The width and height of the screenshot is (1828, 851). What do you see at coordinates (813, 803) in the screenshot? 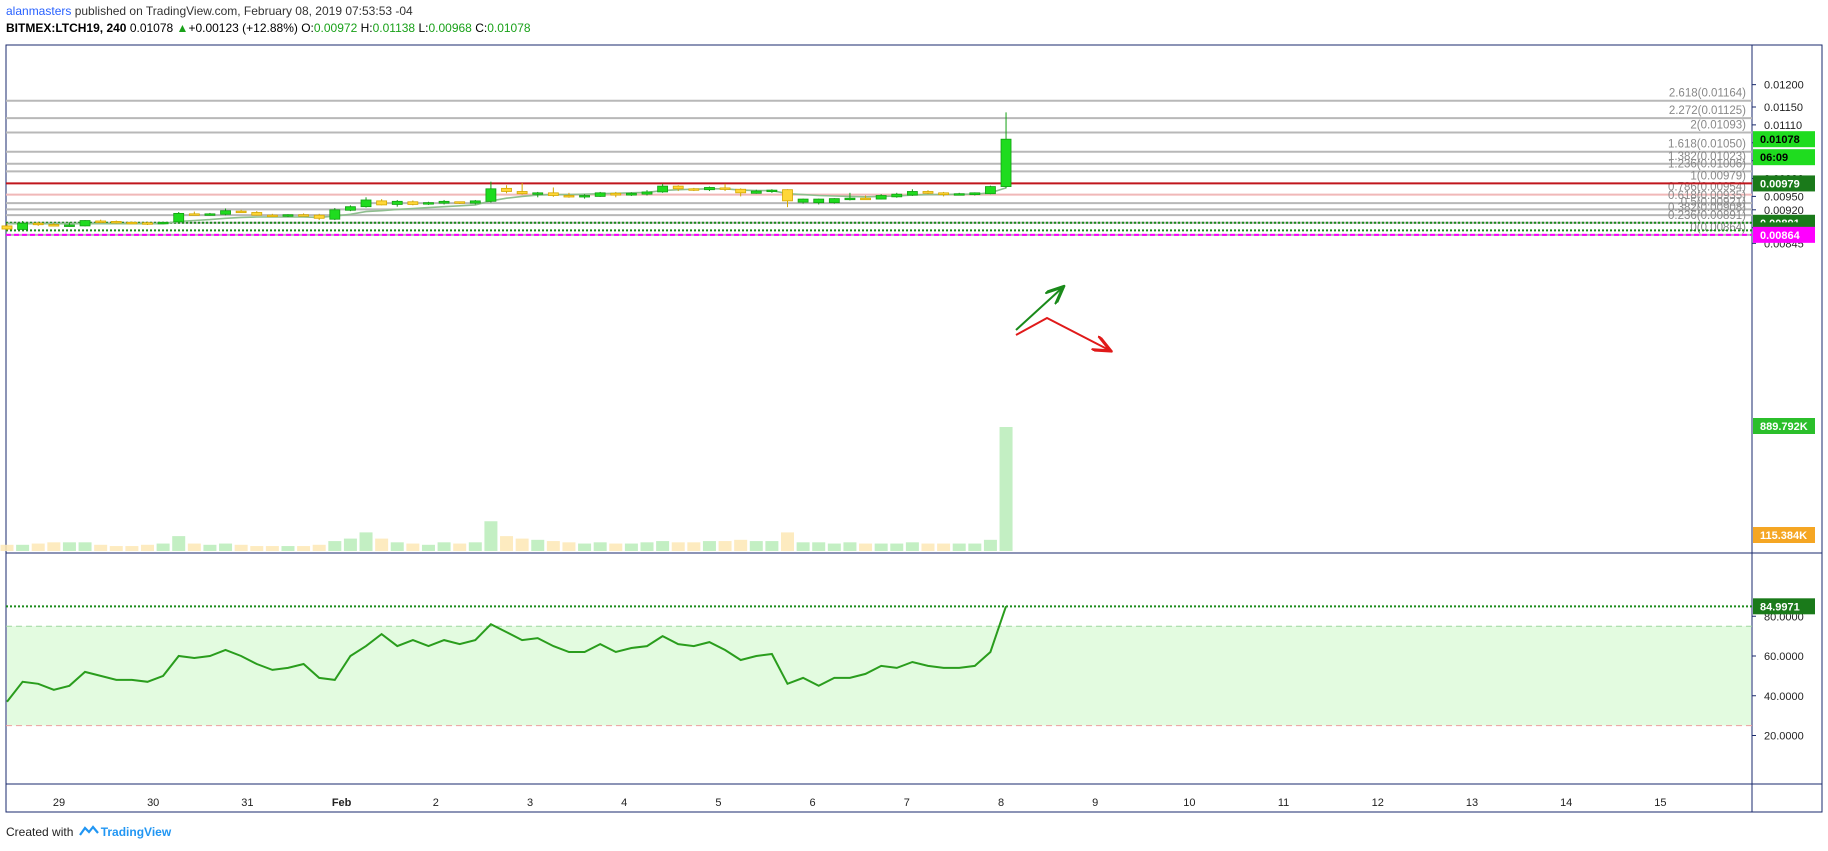
I see `time-tick-label: 6` at bounding box center [813, 803].